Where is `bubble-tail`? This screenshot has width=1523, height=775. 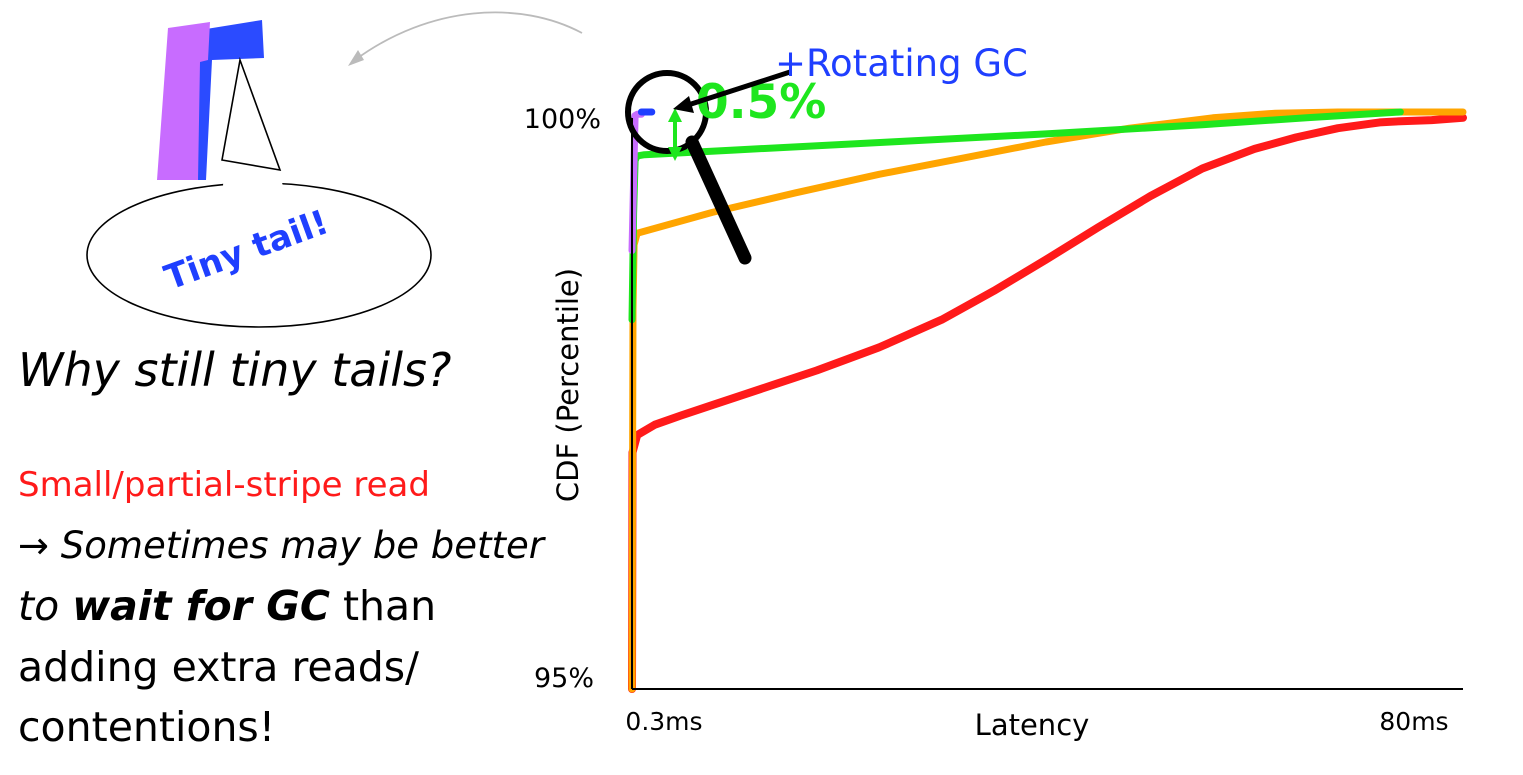 bubble-tail is located at coordinates (251, 114).